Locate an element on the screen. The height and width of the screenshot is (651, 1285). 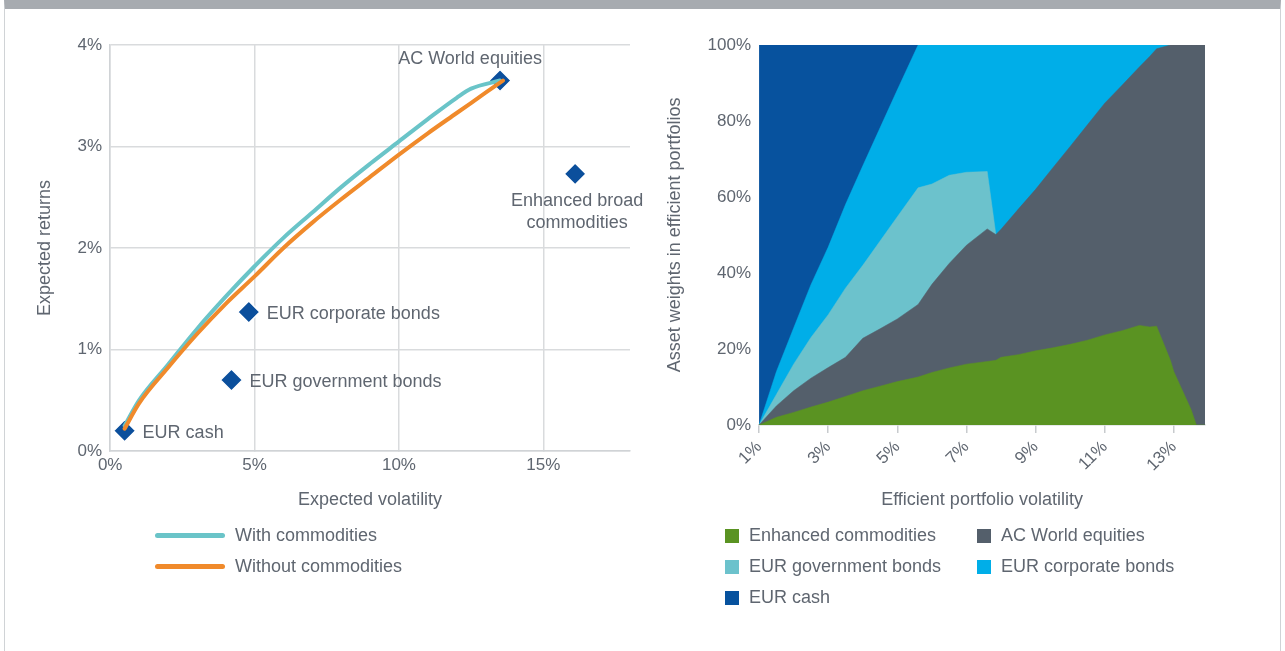
legend-label: Without commodities is located at coordinates (319, 566).